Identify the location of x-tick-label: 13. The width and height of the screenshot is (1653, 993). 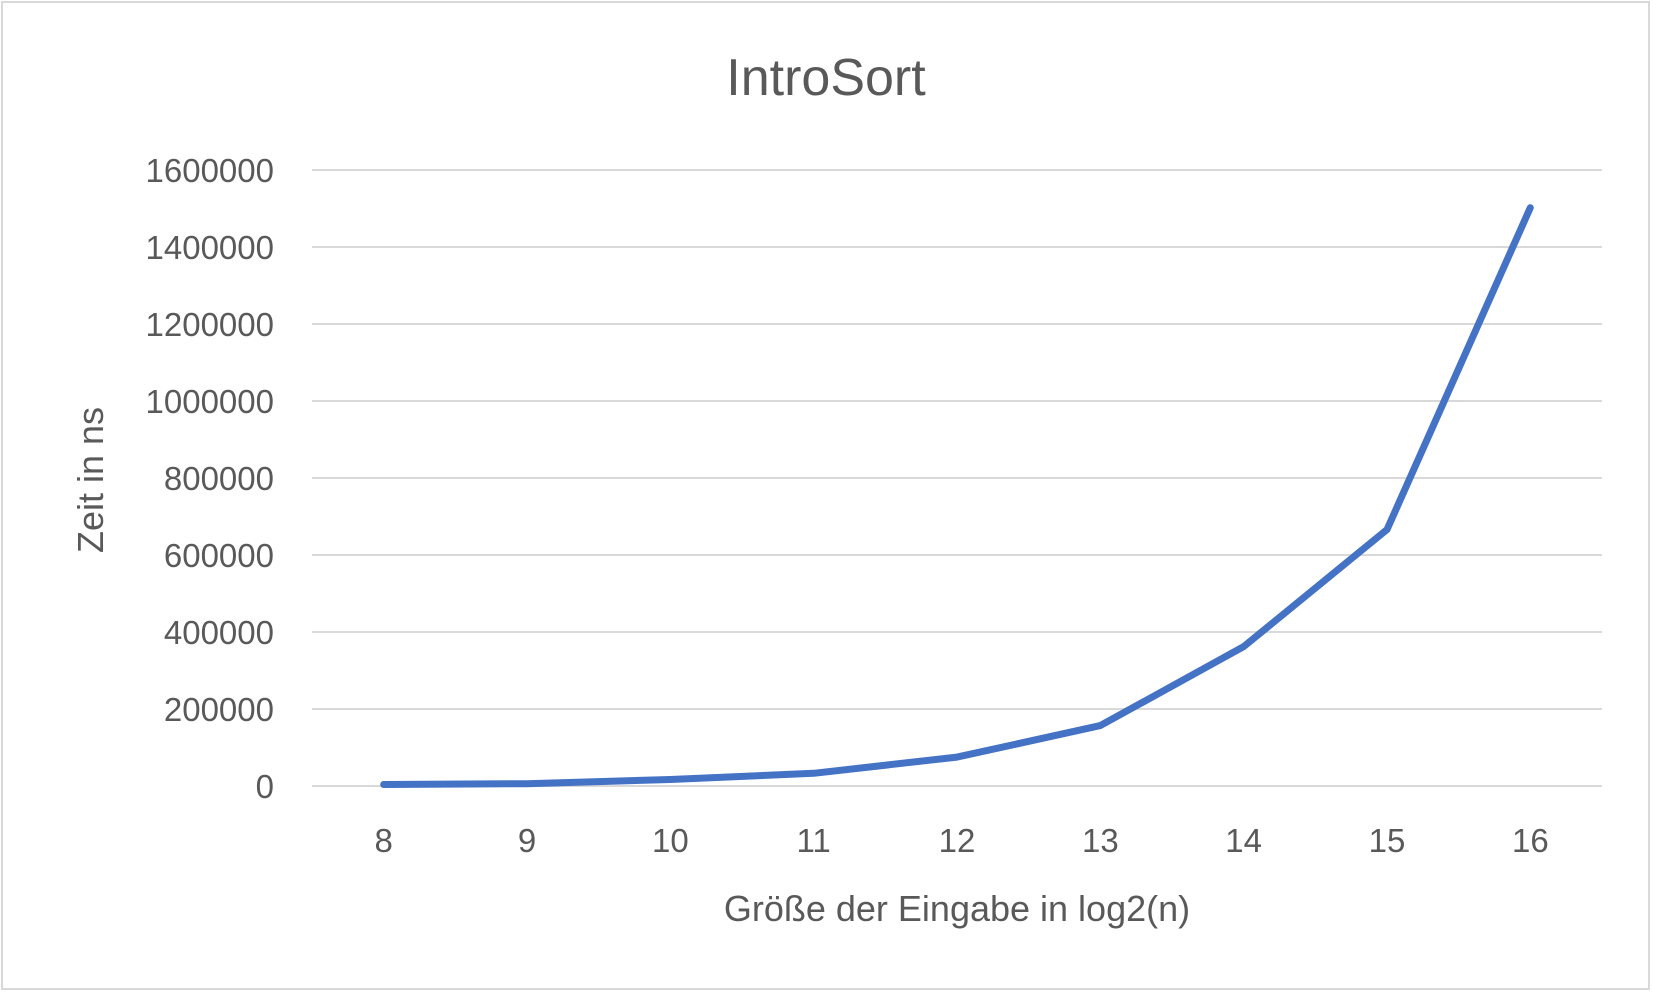
(1100, 840).